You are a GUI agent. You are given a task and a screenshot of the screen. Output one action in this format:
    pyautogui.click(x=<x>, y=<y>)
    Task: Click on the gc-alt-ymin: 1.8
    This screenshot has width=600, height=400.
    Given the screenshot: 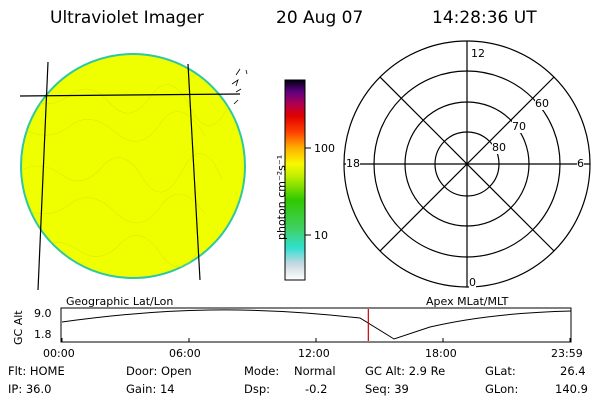 What is the action you would take?
    pyautogui.click(x=43, y=334)
    